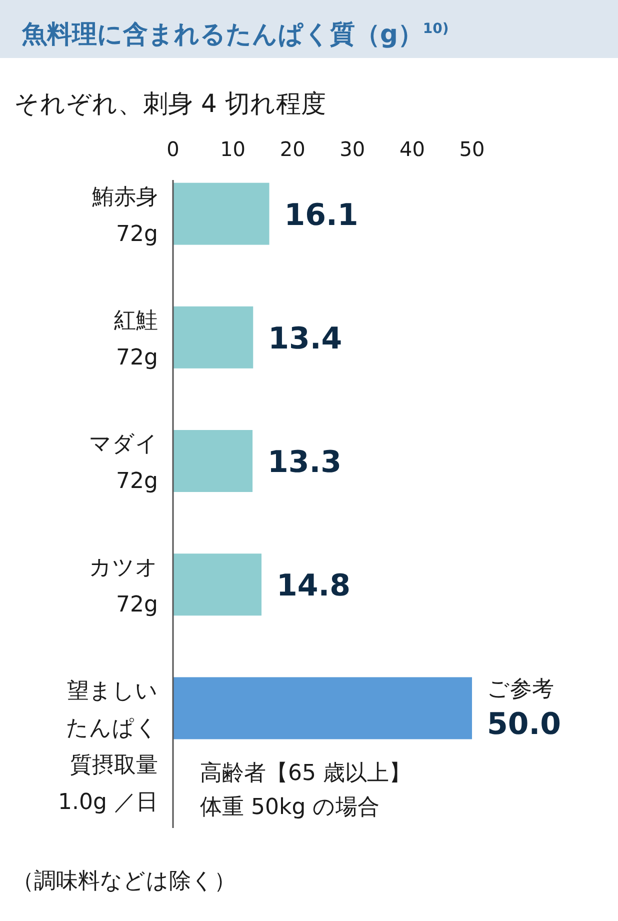  What do you see at coordinates (472, 149) in the screenshot?
I see `x-tick-label: 50` at bounding box center [472, 149].